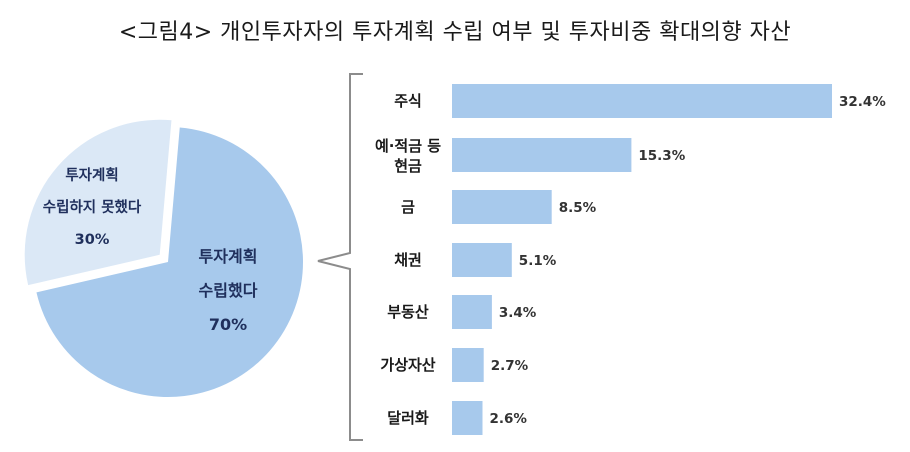 This screenshot has width=910, height=452. I want to click on category-label: 채권, so click(408, 260).